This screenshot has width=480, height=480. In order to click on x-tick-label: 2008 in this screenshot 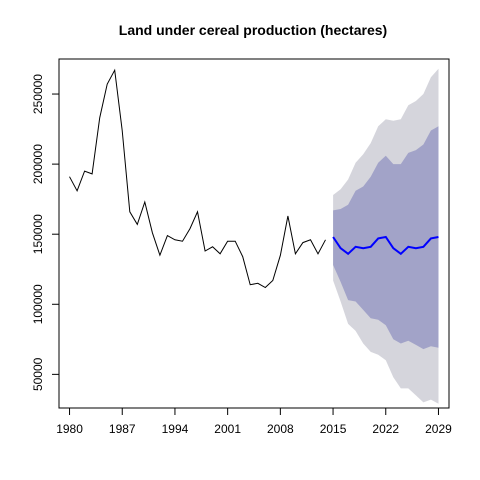, I will do `click(280, 429)`.